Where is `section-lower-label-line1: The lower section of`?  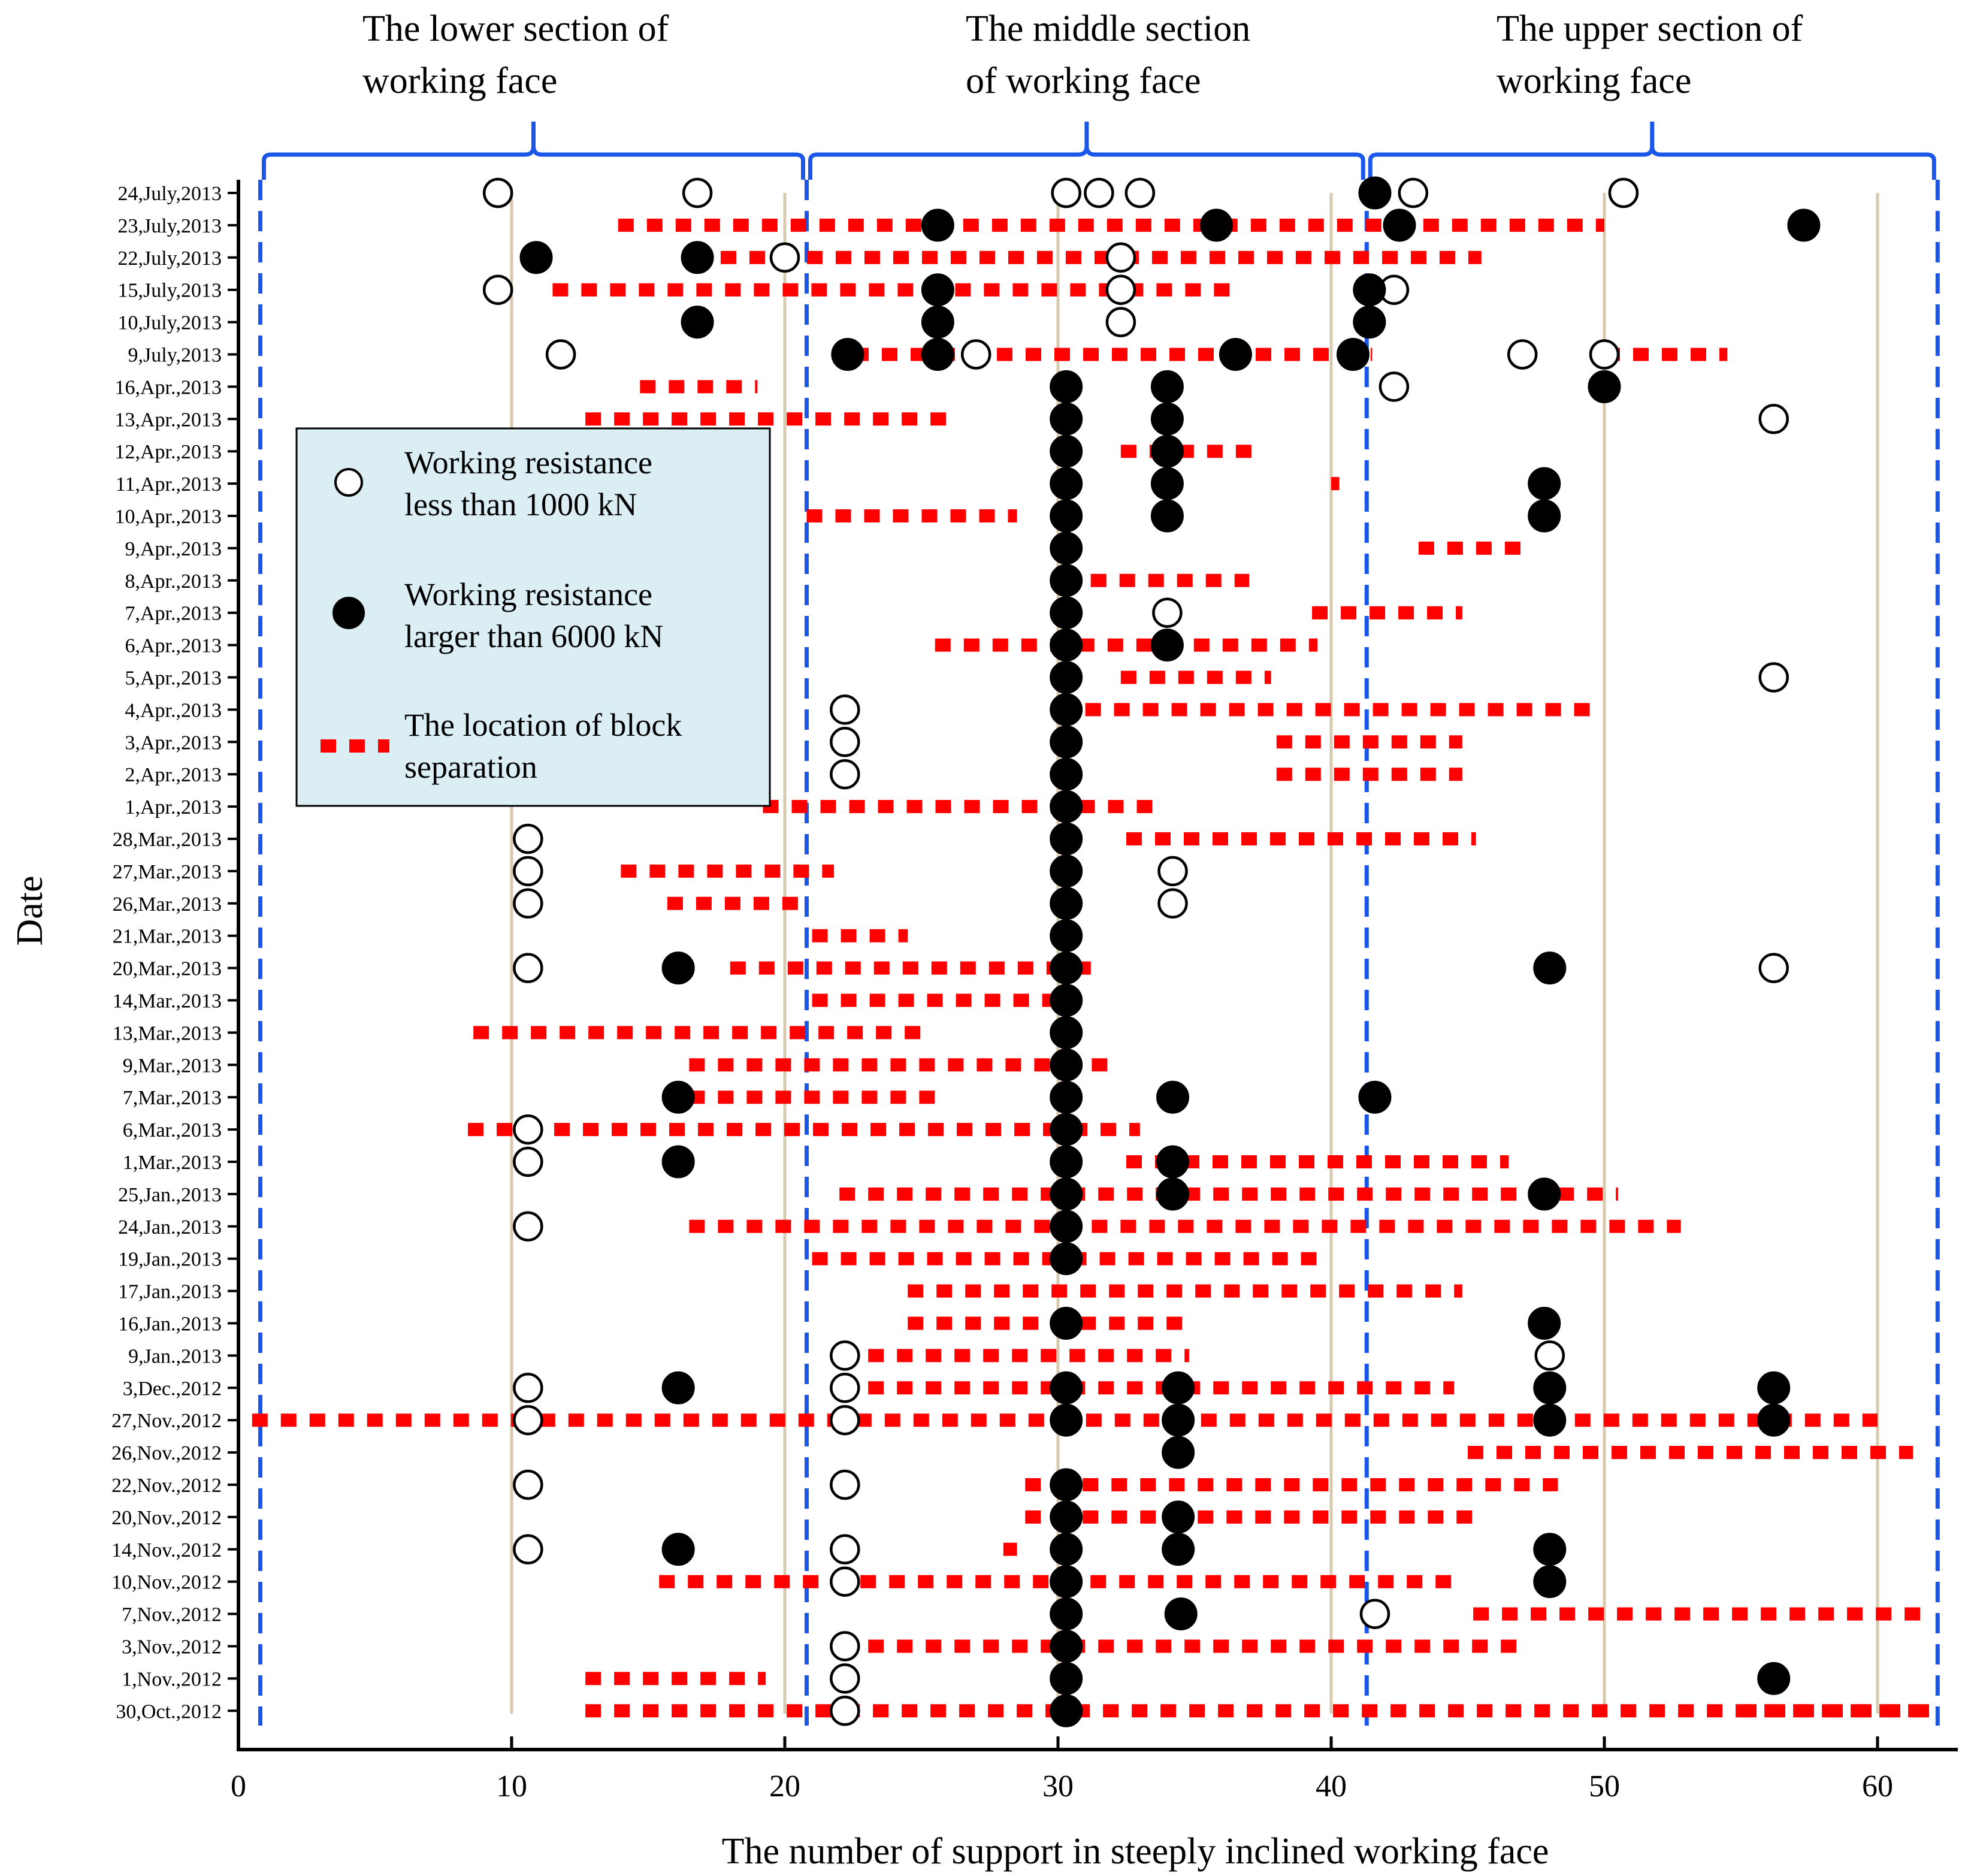 section-lower-label-line1: The lower section of is located at coordinates (515, 28).